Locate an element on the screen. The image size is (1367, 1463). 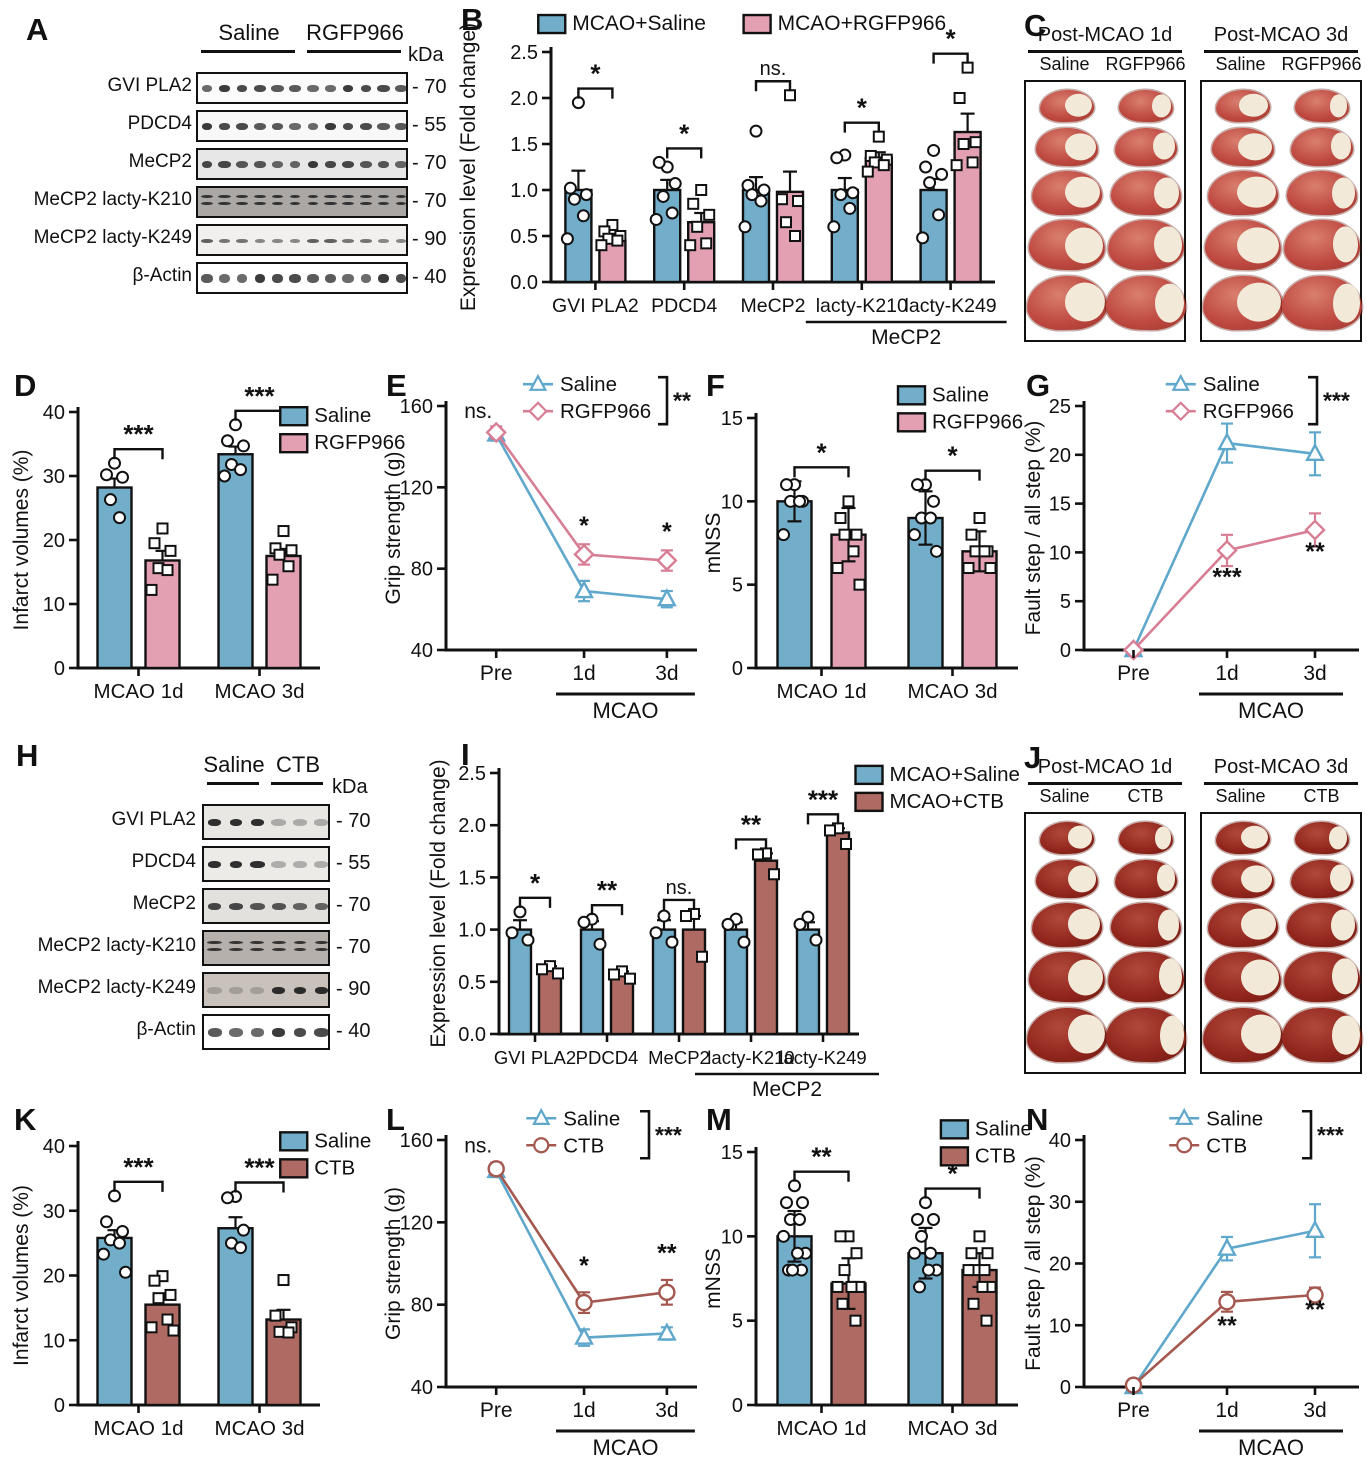
series-CTB is located at coordinates (223, 1338).